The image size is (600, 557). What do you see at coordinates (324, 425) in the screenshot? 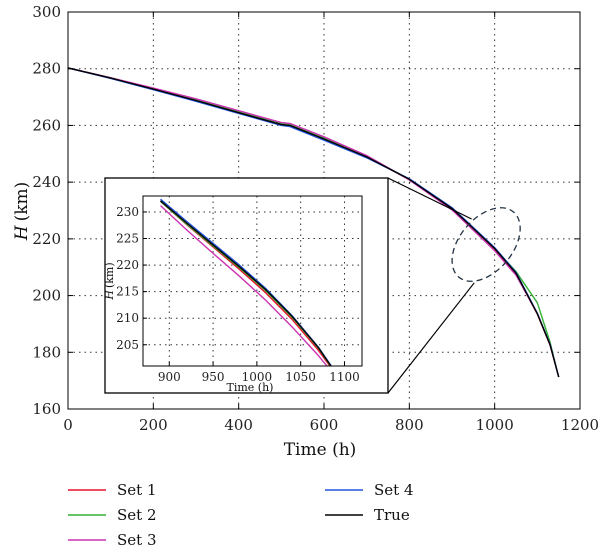
I see `x-tick-label: 600` at bounding box center [324, 425].